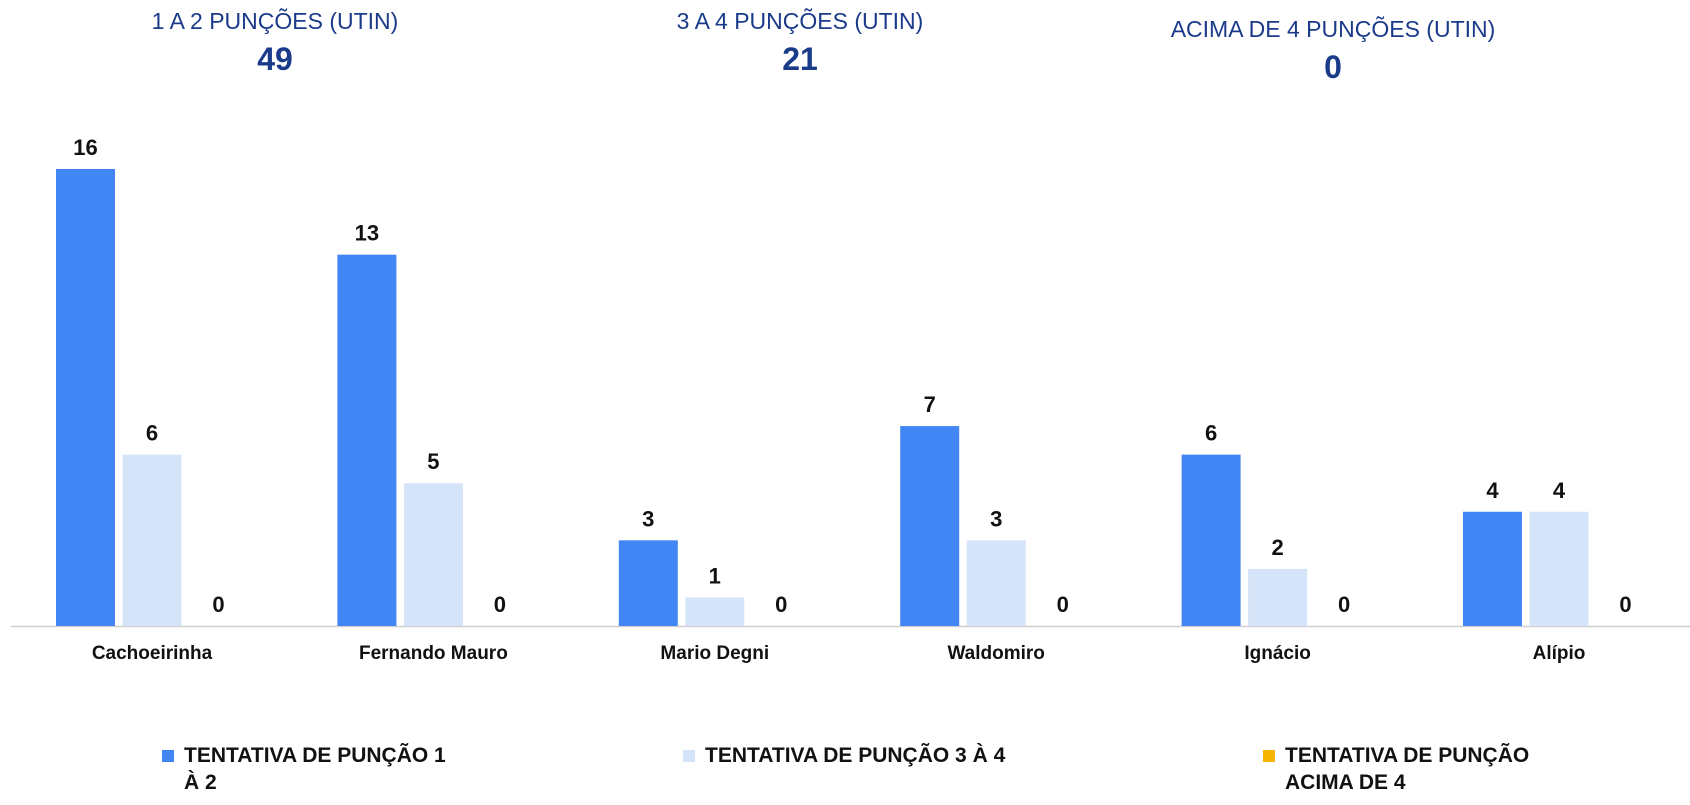 This screenshot has height=805, width=1690. What do you see at coordinates (367, 233) in the screenshot?
I see `data-label: 13` at bounding box center [367, 233].